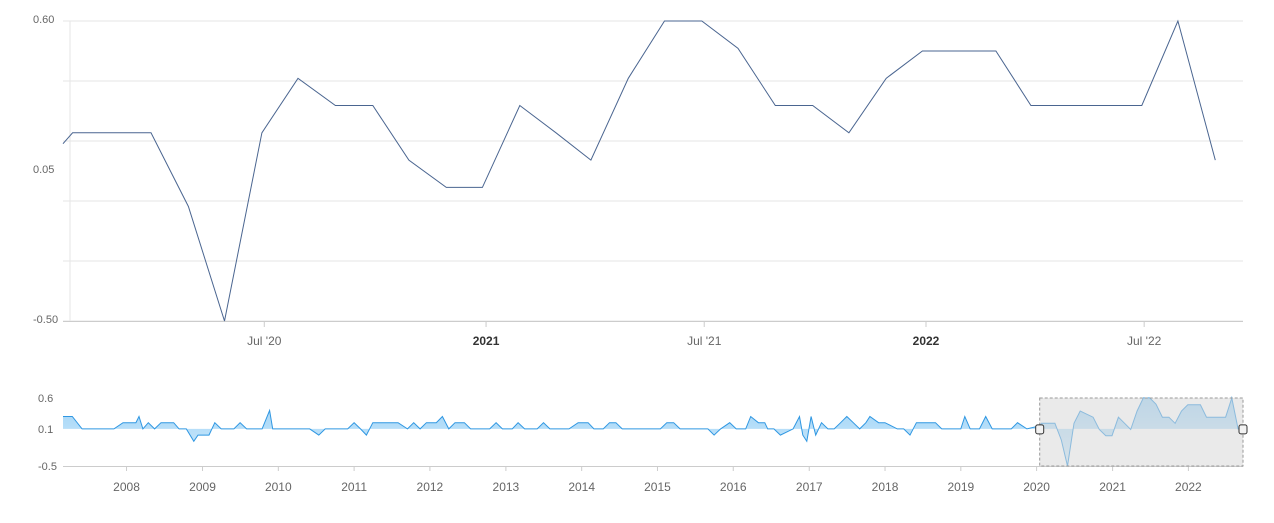 The width and height of the screenshot is (1274, 523). Describe the element at coordinates (264, 341) in the screenshot. I see `x-tick-label: Jul '20` at that location.